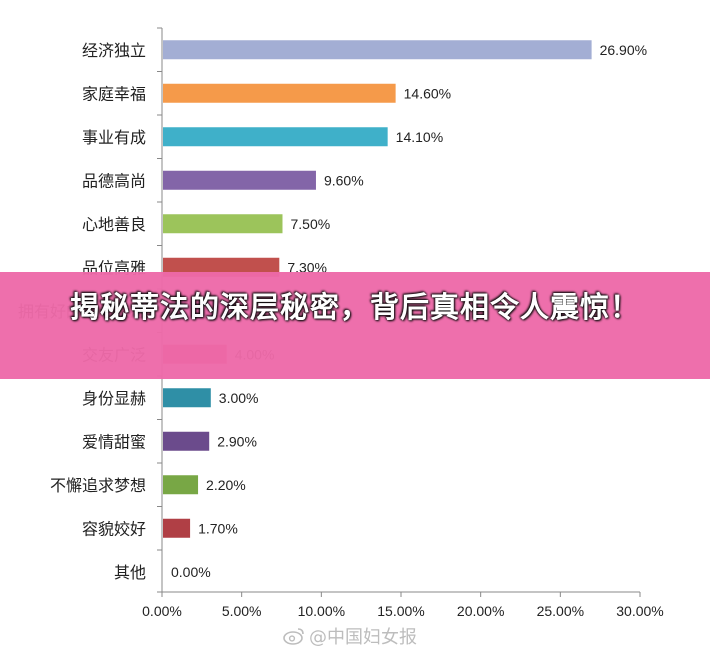  I want to click on x-tick-label: 30.00%, so click(639, 611).